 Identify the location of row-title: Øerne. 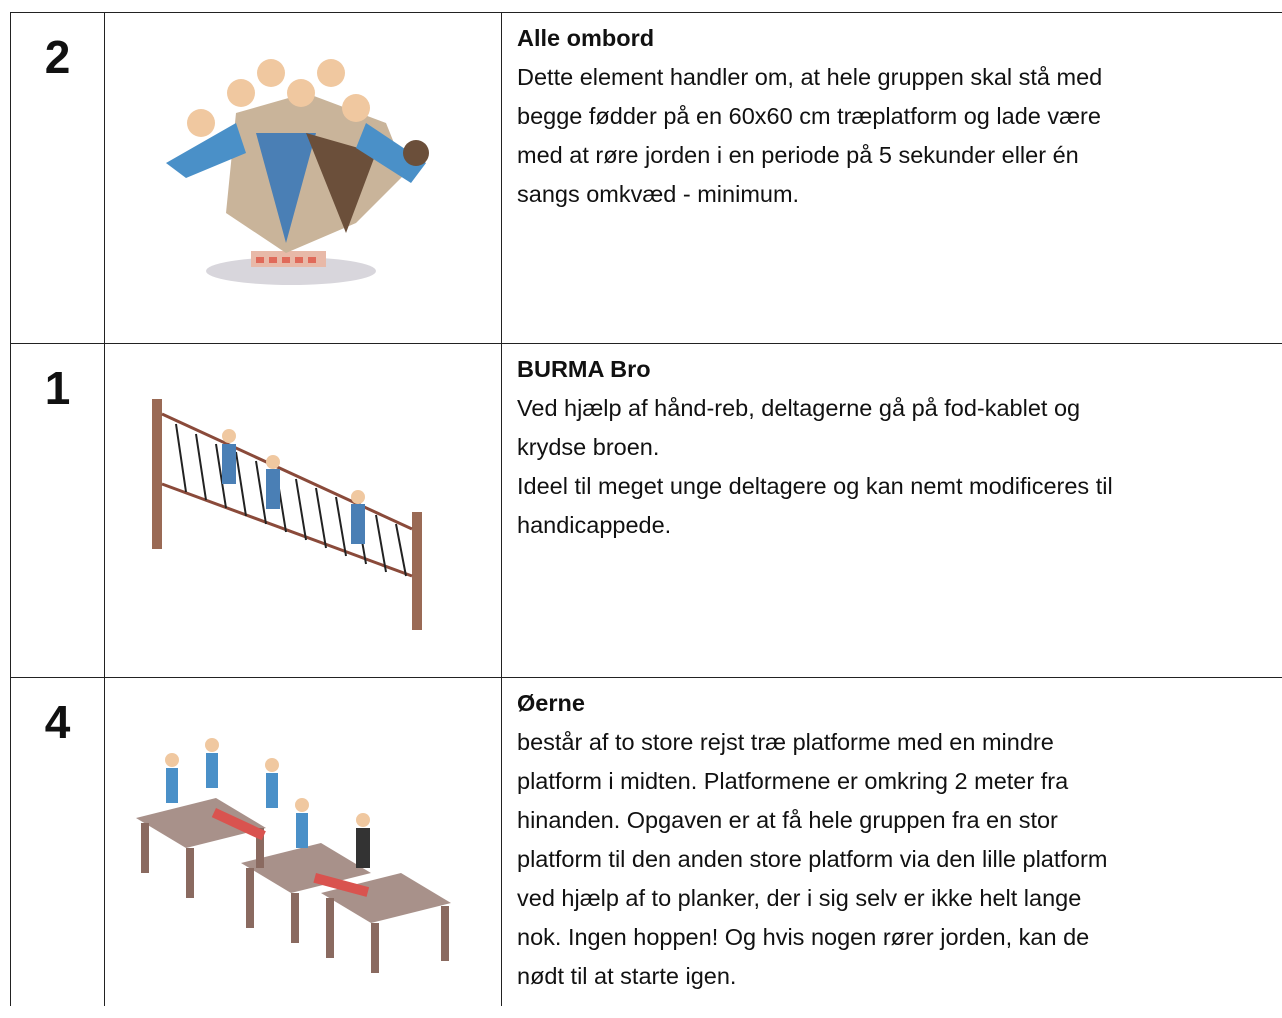
(551, 703).